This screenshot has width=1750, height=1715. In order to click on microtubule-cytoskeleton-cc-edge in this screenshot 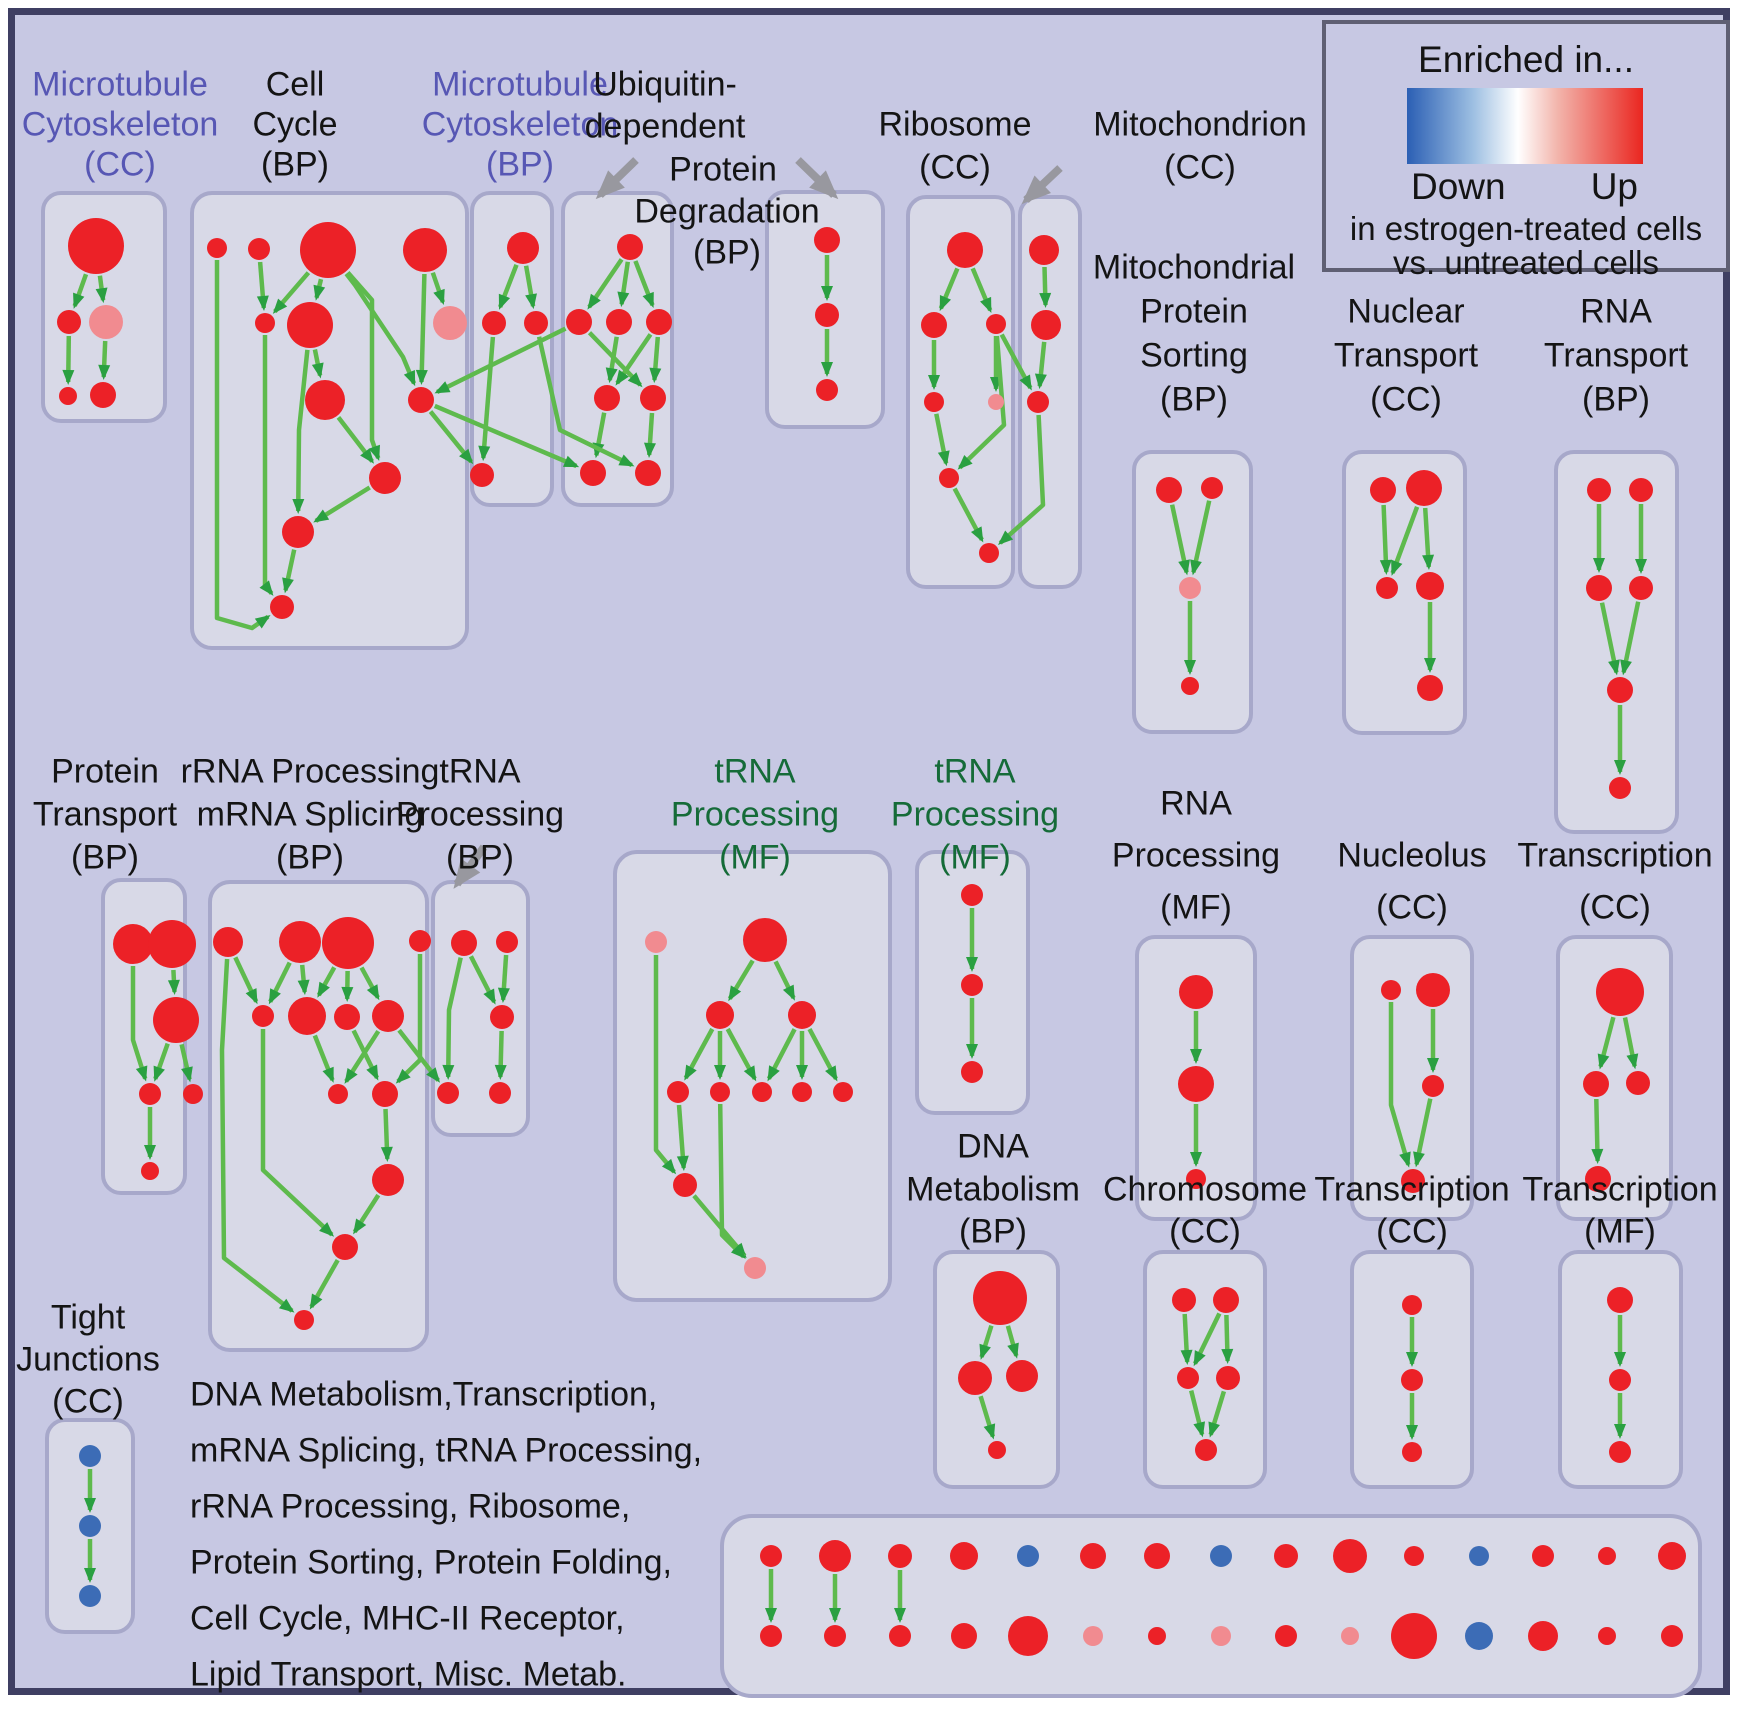, I will do `click(68, 360)`.